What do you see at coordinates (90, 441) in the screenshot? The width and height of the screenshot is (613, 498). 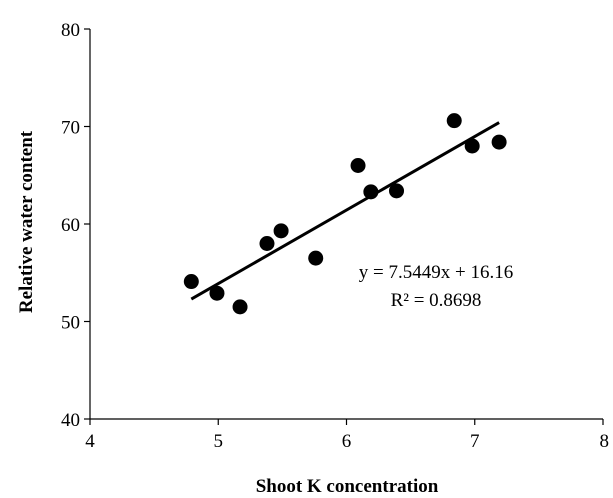 I see `x-tick-label-0: 4` at bounding box center [90, 441].